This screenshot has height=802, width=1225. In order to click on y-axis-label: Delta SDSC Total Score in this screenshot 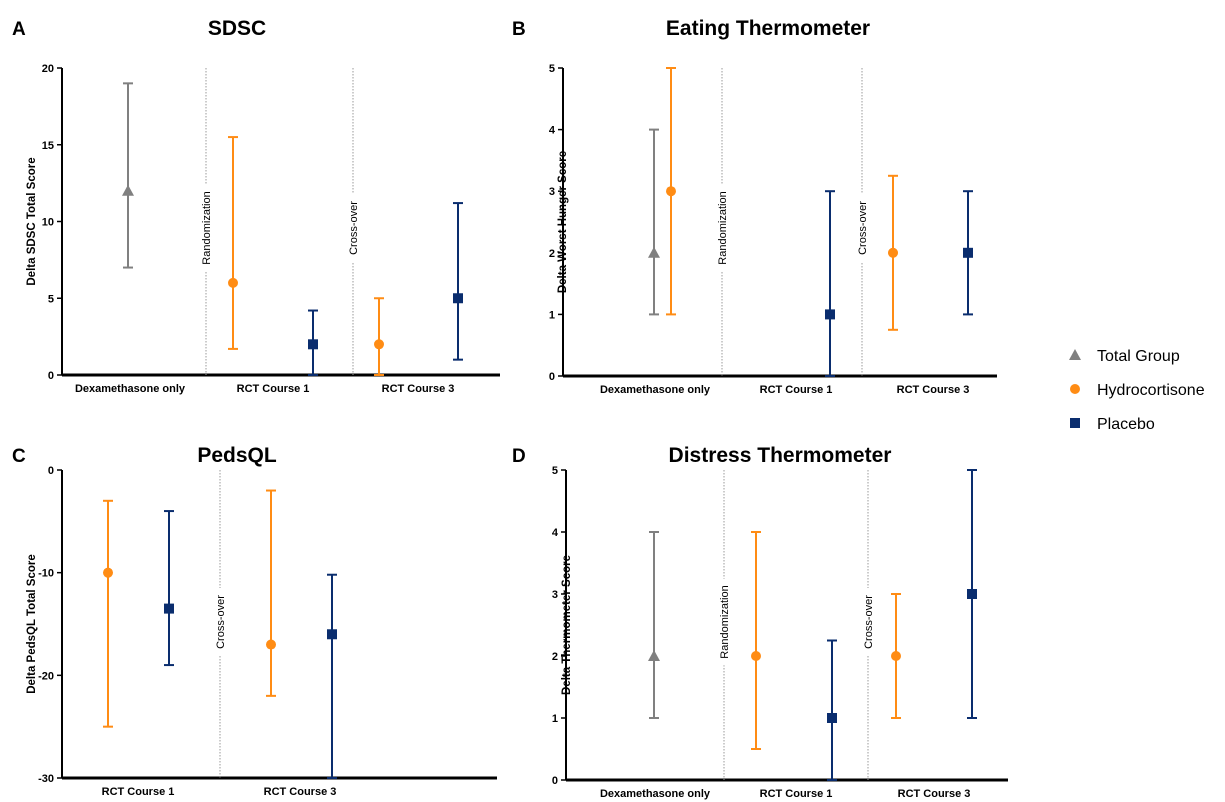, I will do `click(32, 221)`.